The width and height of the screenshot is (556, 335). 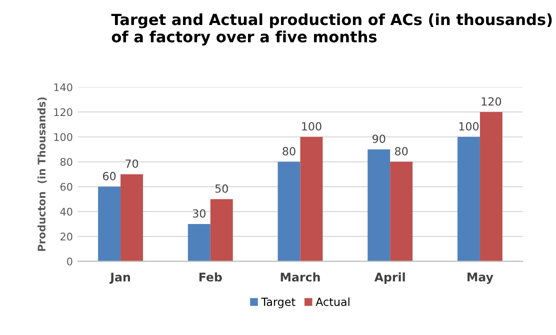 I want to click on data-label: 120, so click(x=492, y=101).